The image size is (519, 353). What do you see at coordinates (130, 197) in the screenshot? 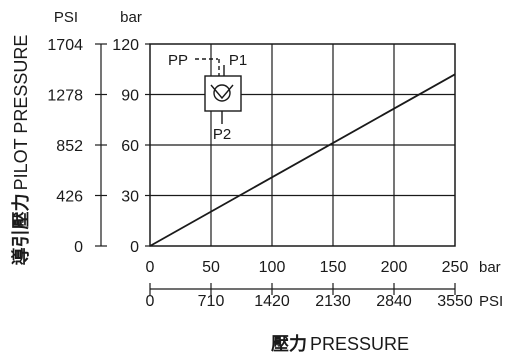
I see `y-tick-label-bar: 30` at bounding box center [130, 197].